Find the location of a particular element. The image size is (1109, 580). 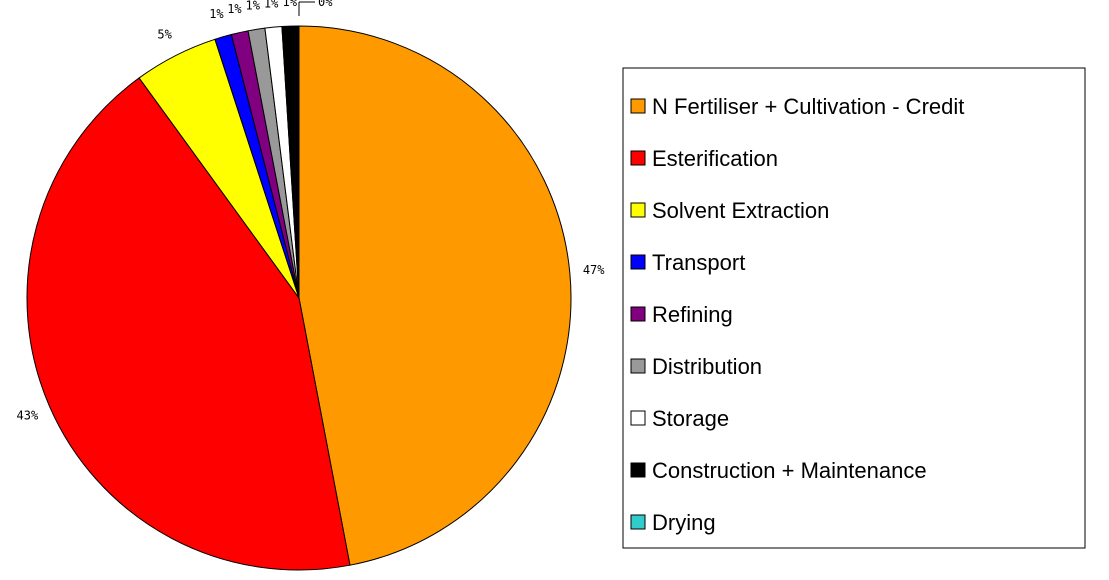

legend-label: Solvent Extraction is located at coordinates (740, 210).